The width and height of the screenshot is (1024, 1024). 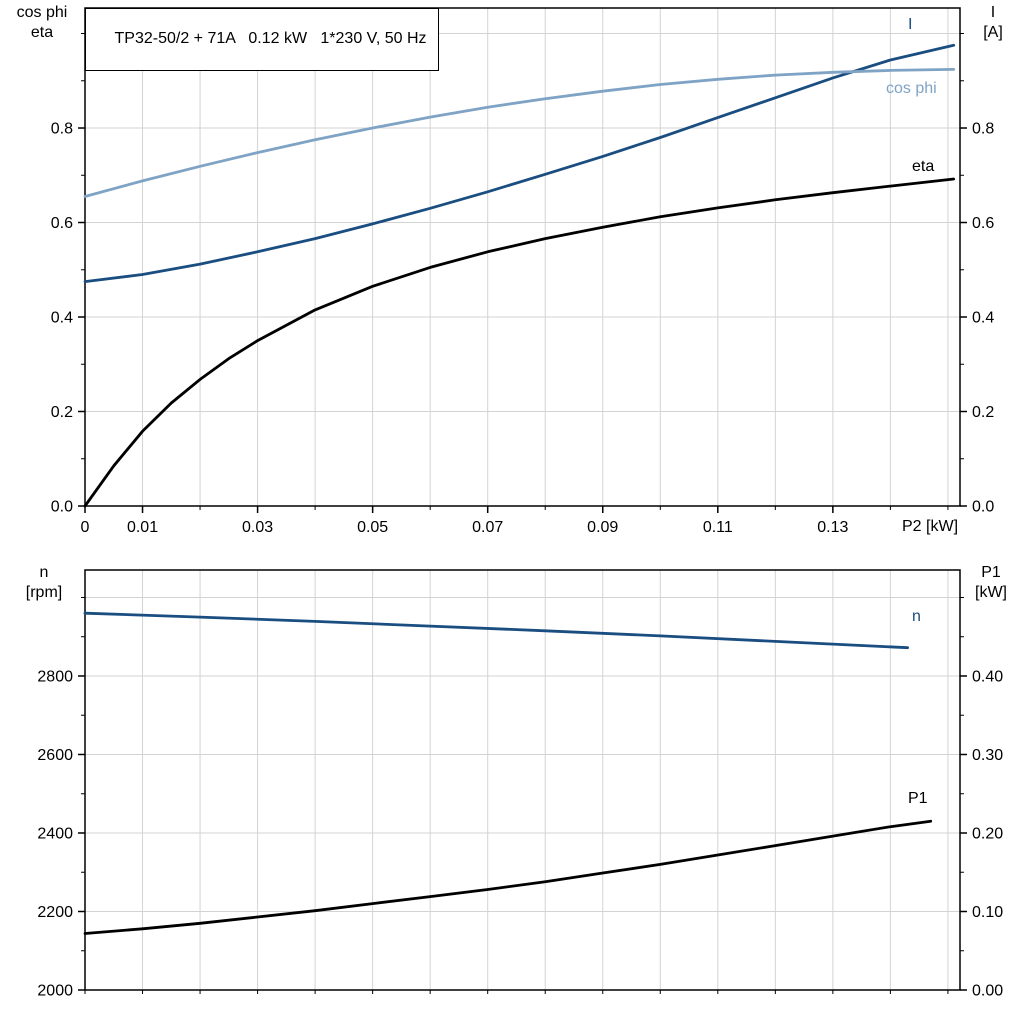 What do you see at coordinates (42, 23) in the screenshot?
I see `top-left-axis-title: cos phi eta` at bounding box center [42, 23].